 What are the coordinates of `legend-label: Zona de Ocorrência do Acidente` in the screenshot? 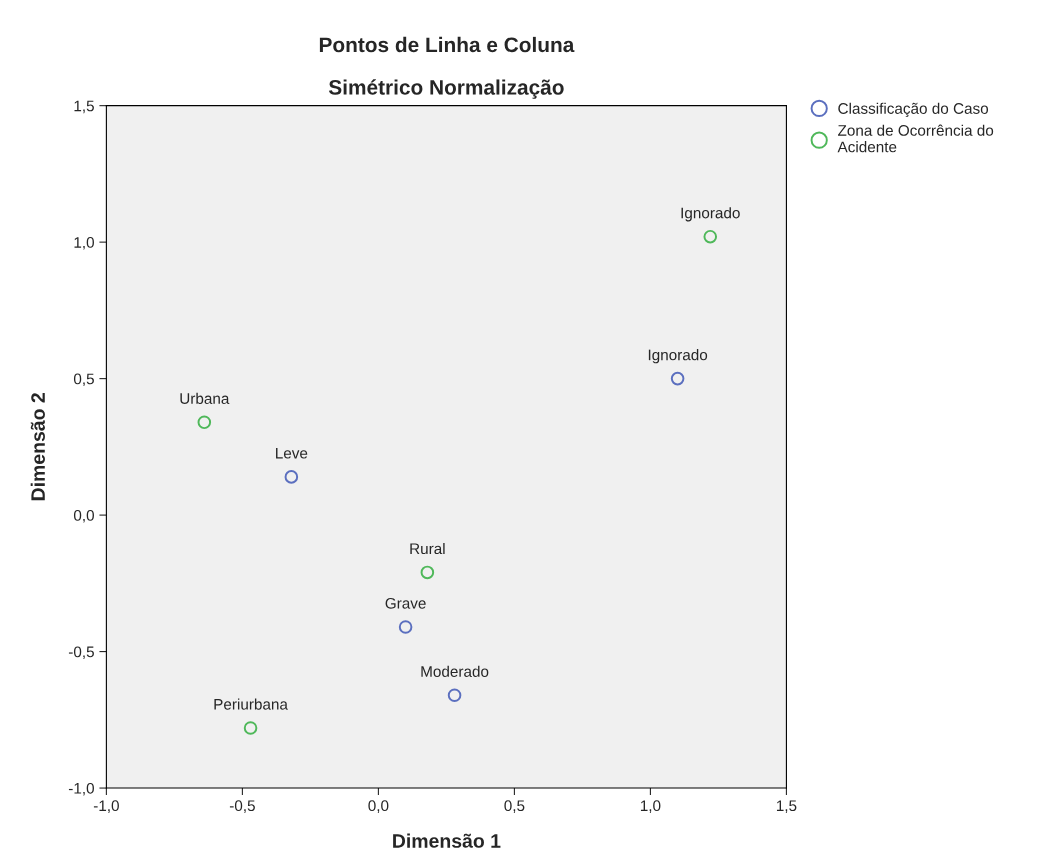 It's located at (915, 138).